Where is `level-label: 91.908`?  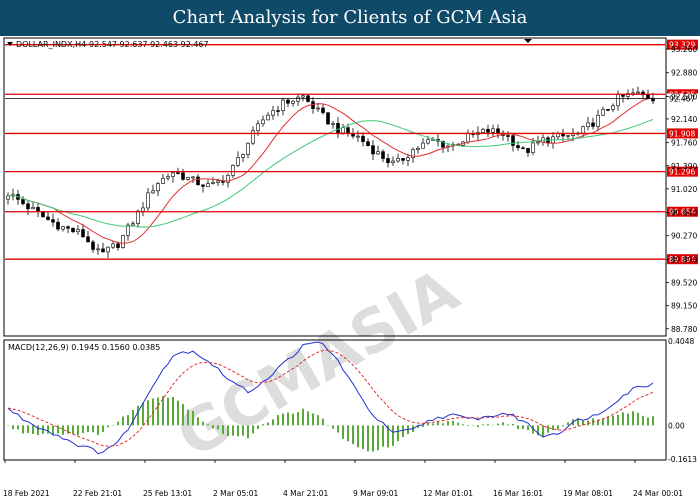 level-label: 91.908 is located at coordinates (682, 133).